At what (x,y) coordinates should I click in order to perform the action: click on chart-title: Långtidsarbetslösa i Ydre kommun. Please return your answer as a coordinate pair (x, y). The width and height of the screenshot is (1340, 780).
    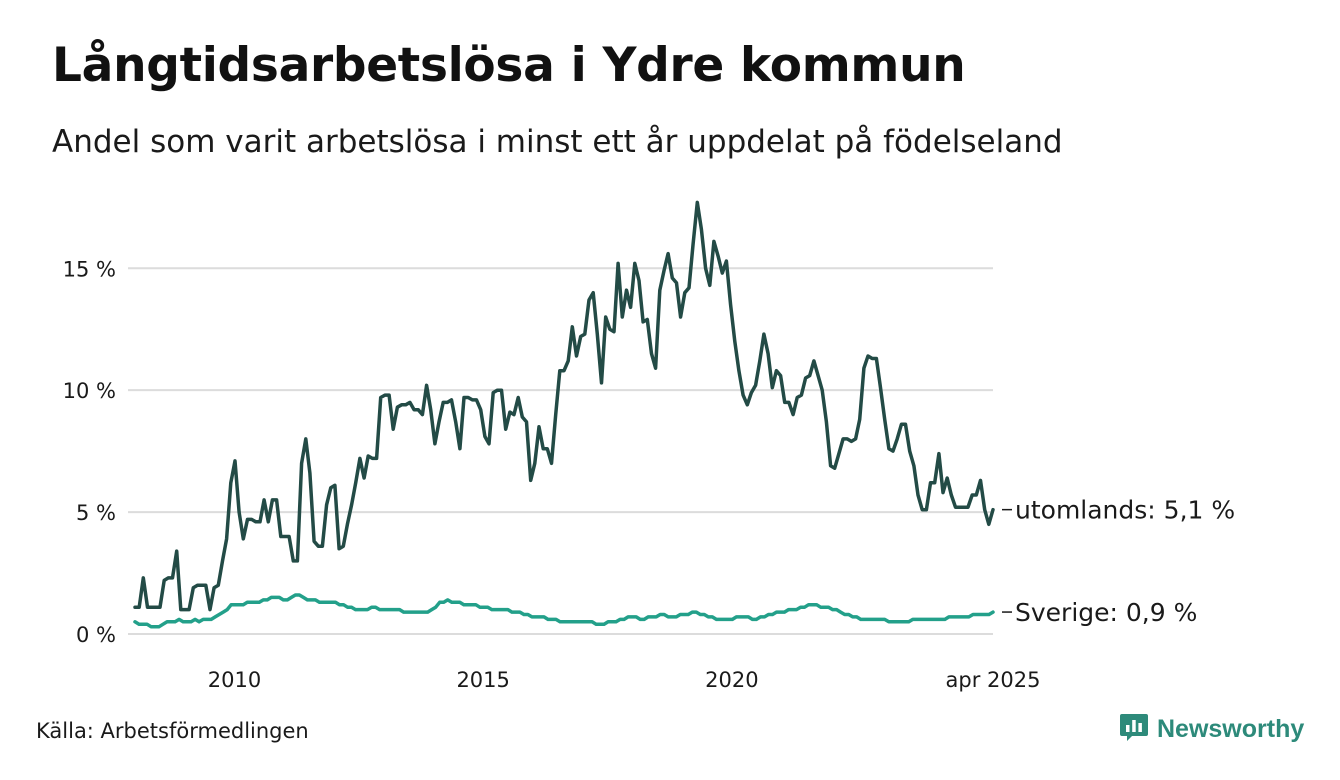
    Looking at the image, I should click on (509, 65).